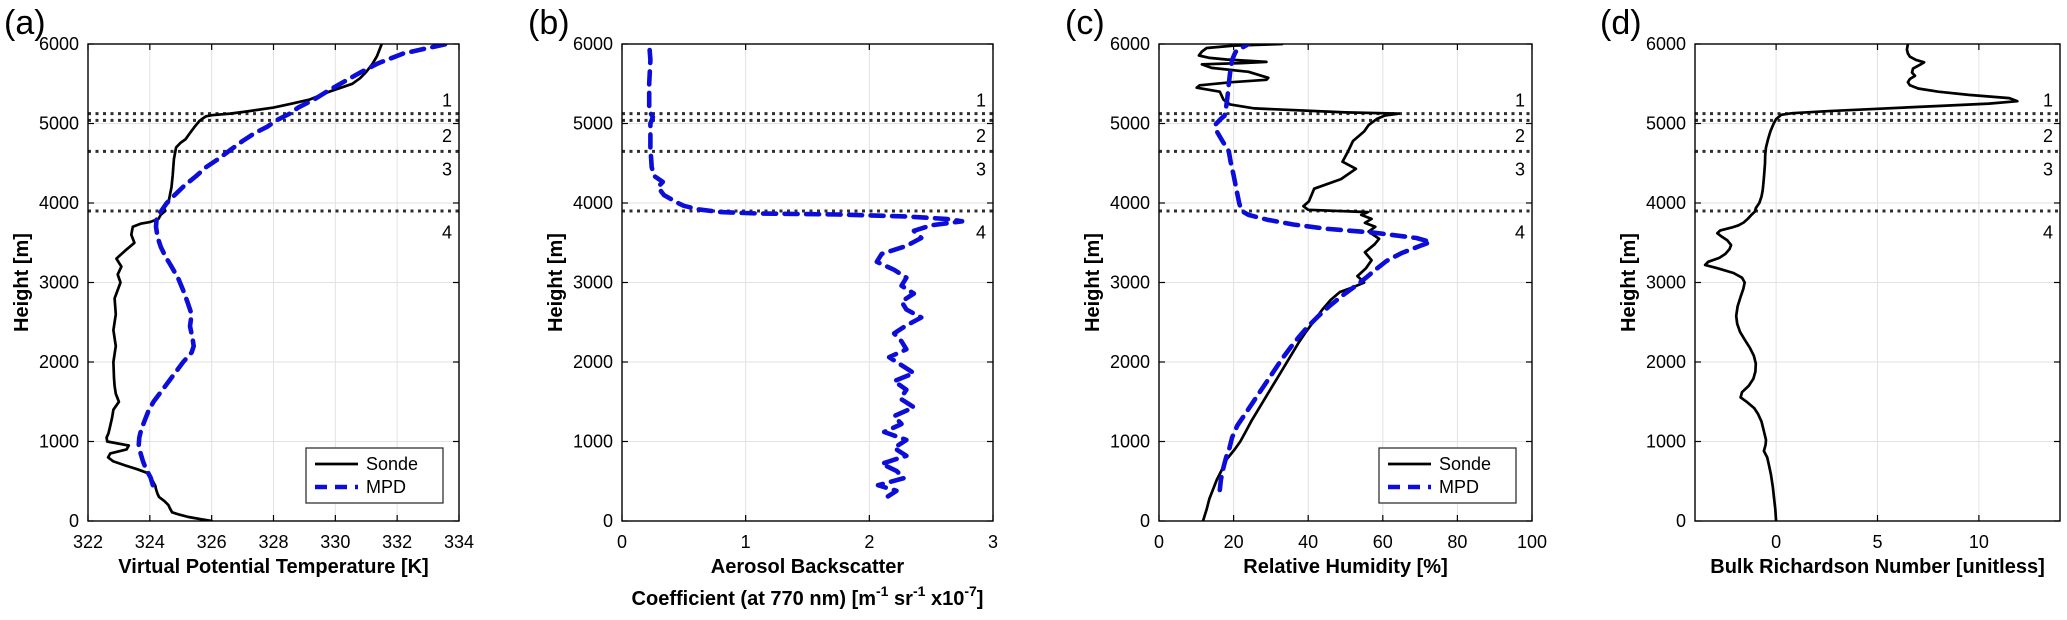 This screenshot has height=620, width=2067. I want to click on reference-lines, so click(807, 162).